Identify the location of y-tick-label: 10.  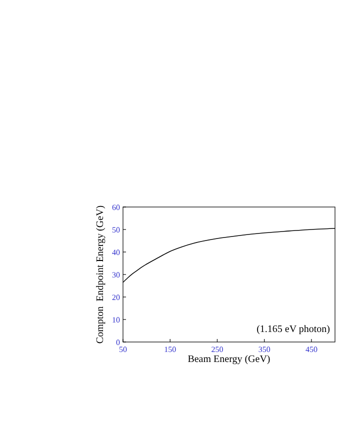
(116, 320).